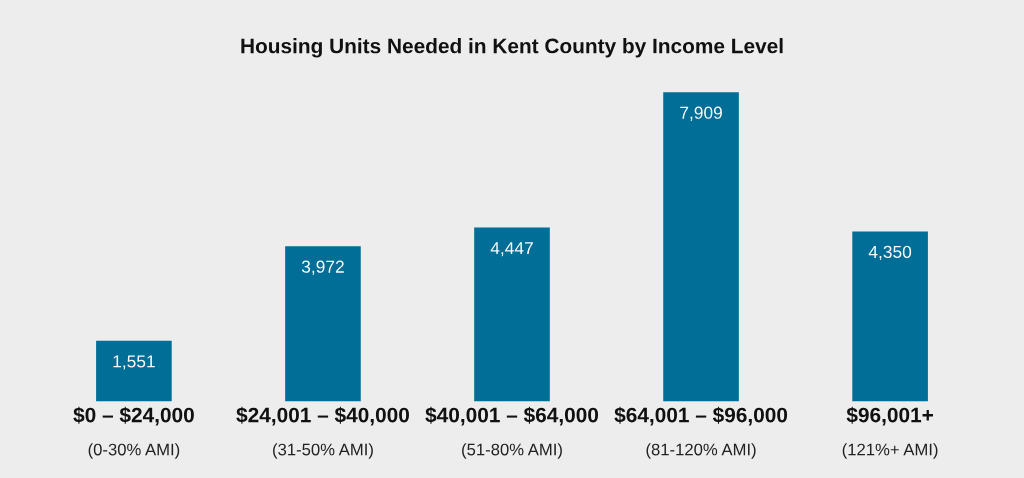 The image size is (1024, 478). What do you see at coordinates (322, 267) in the screenshot?
I see `data-label: 3,972` at bounding box center [322, 267].